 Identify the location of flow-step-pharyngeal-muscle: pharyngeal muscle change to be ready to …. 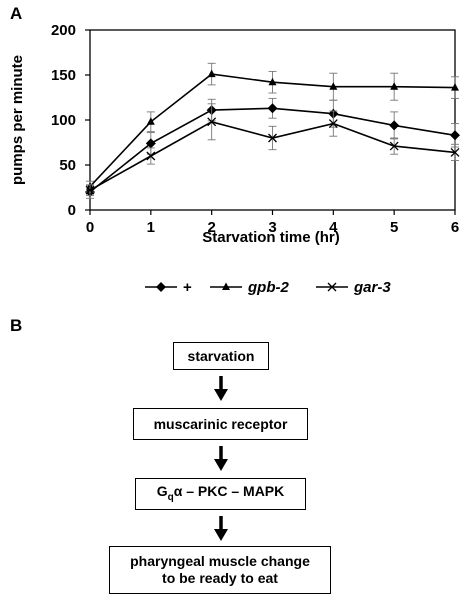
(220, 570).